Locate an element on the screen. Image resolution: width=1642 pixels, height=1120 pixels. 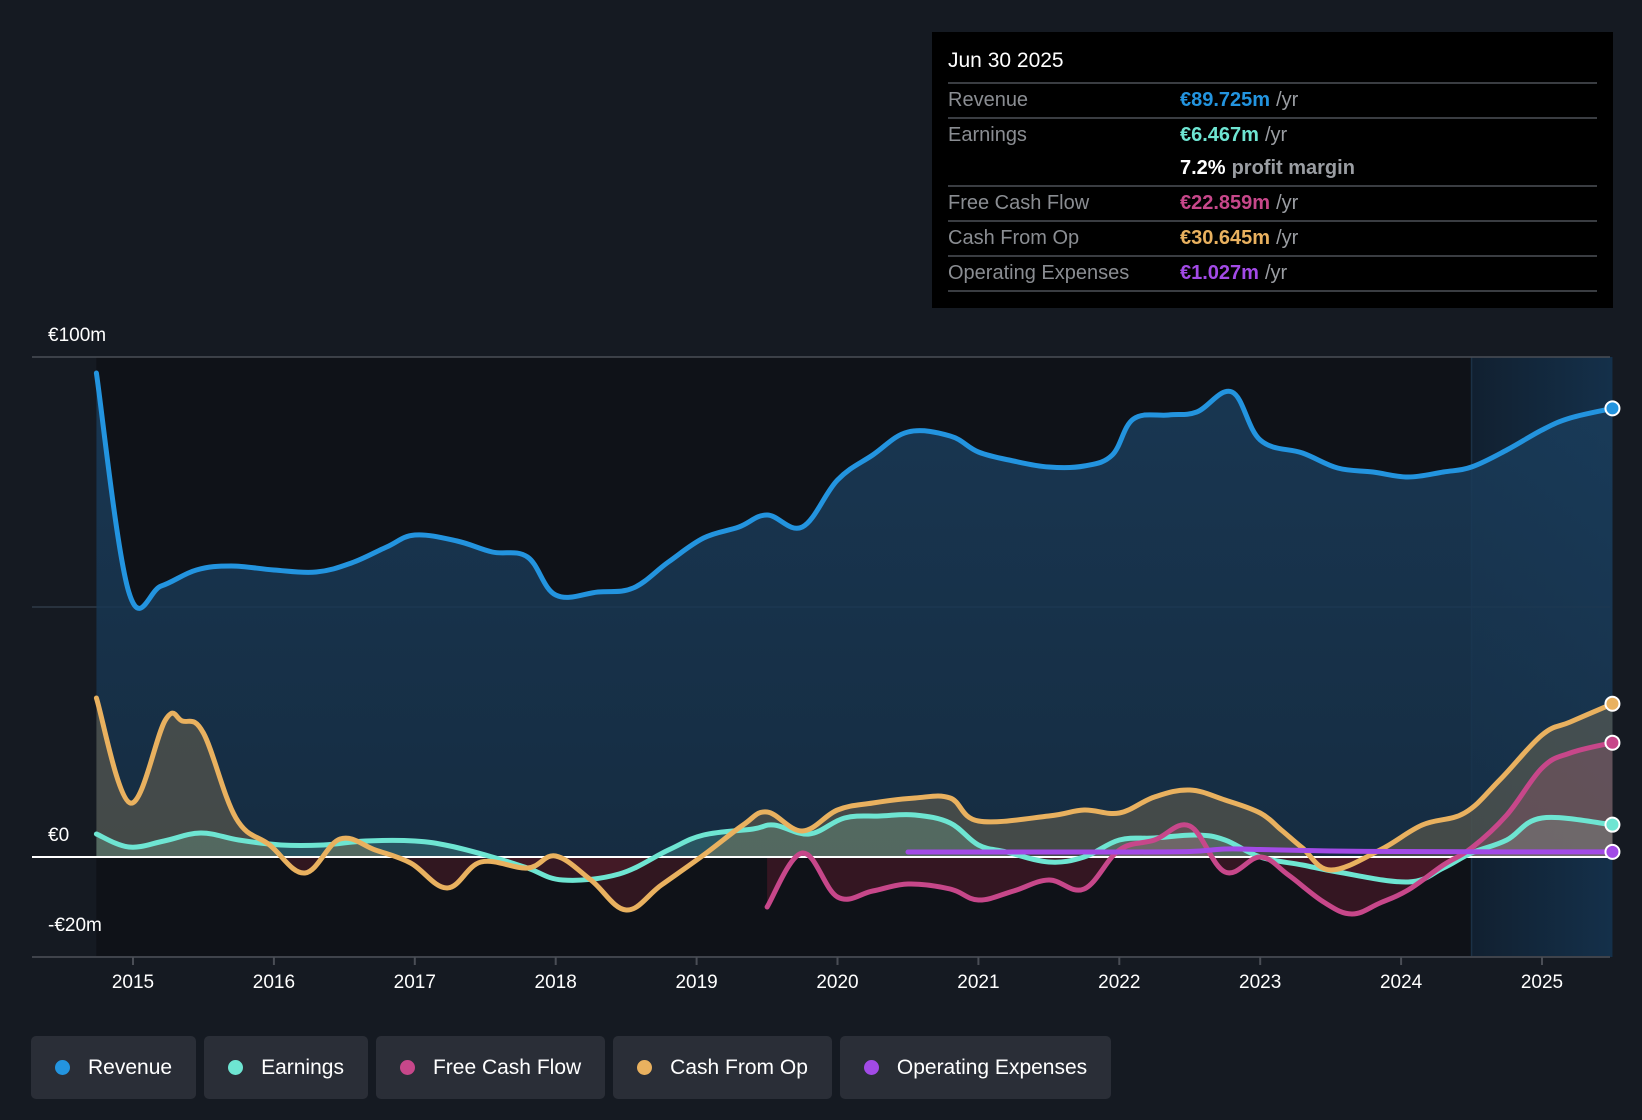
tooltip-row-earnings: Earnings €6.467m /yr is located at coordinates (1272, 135).